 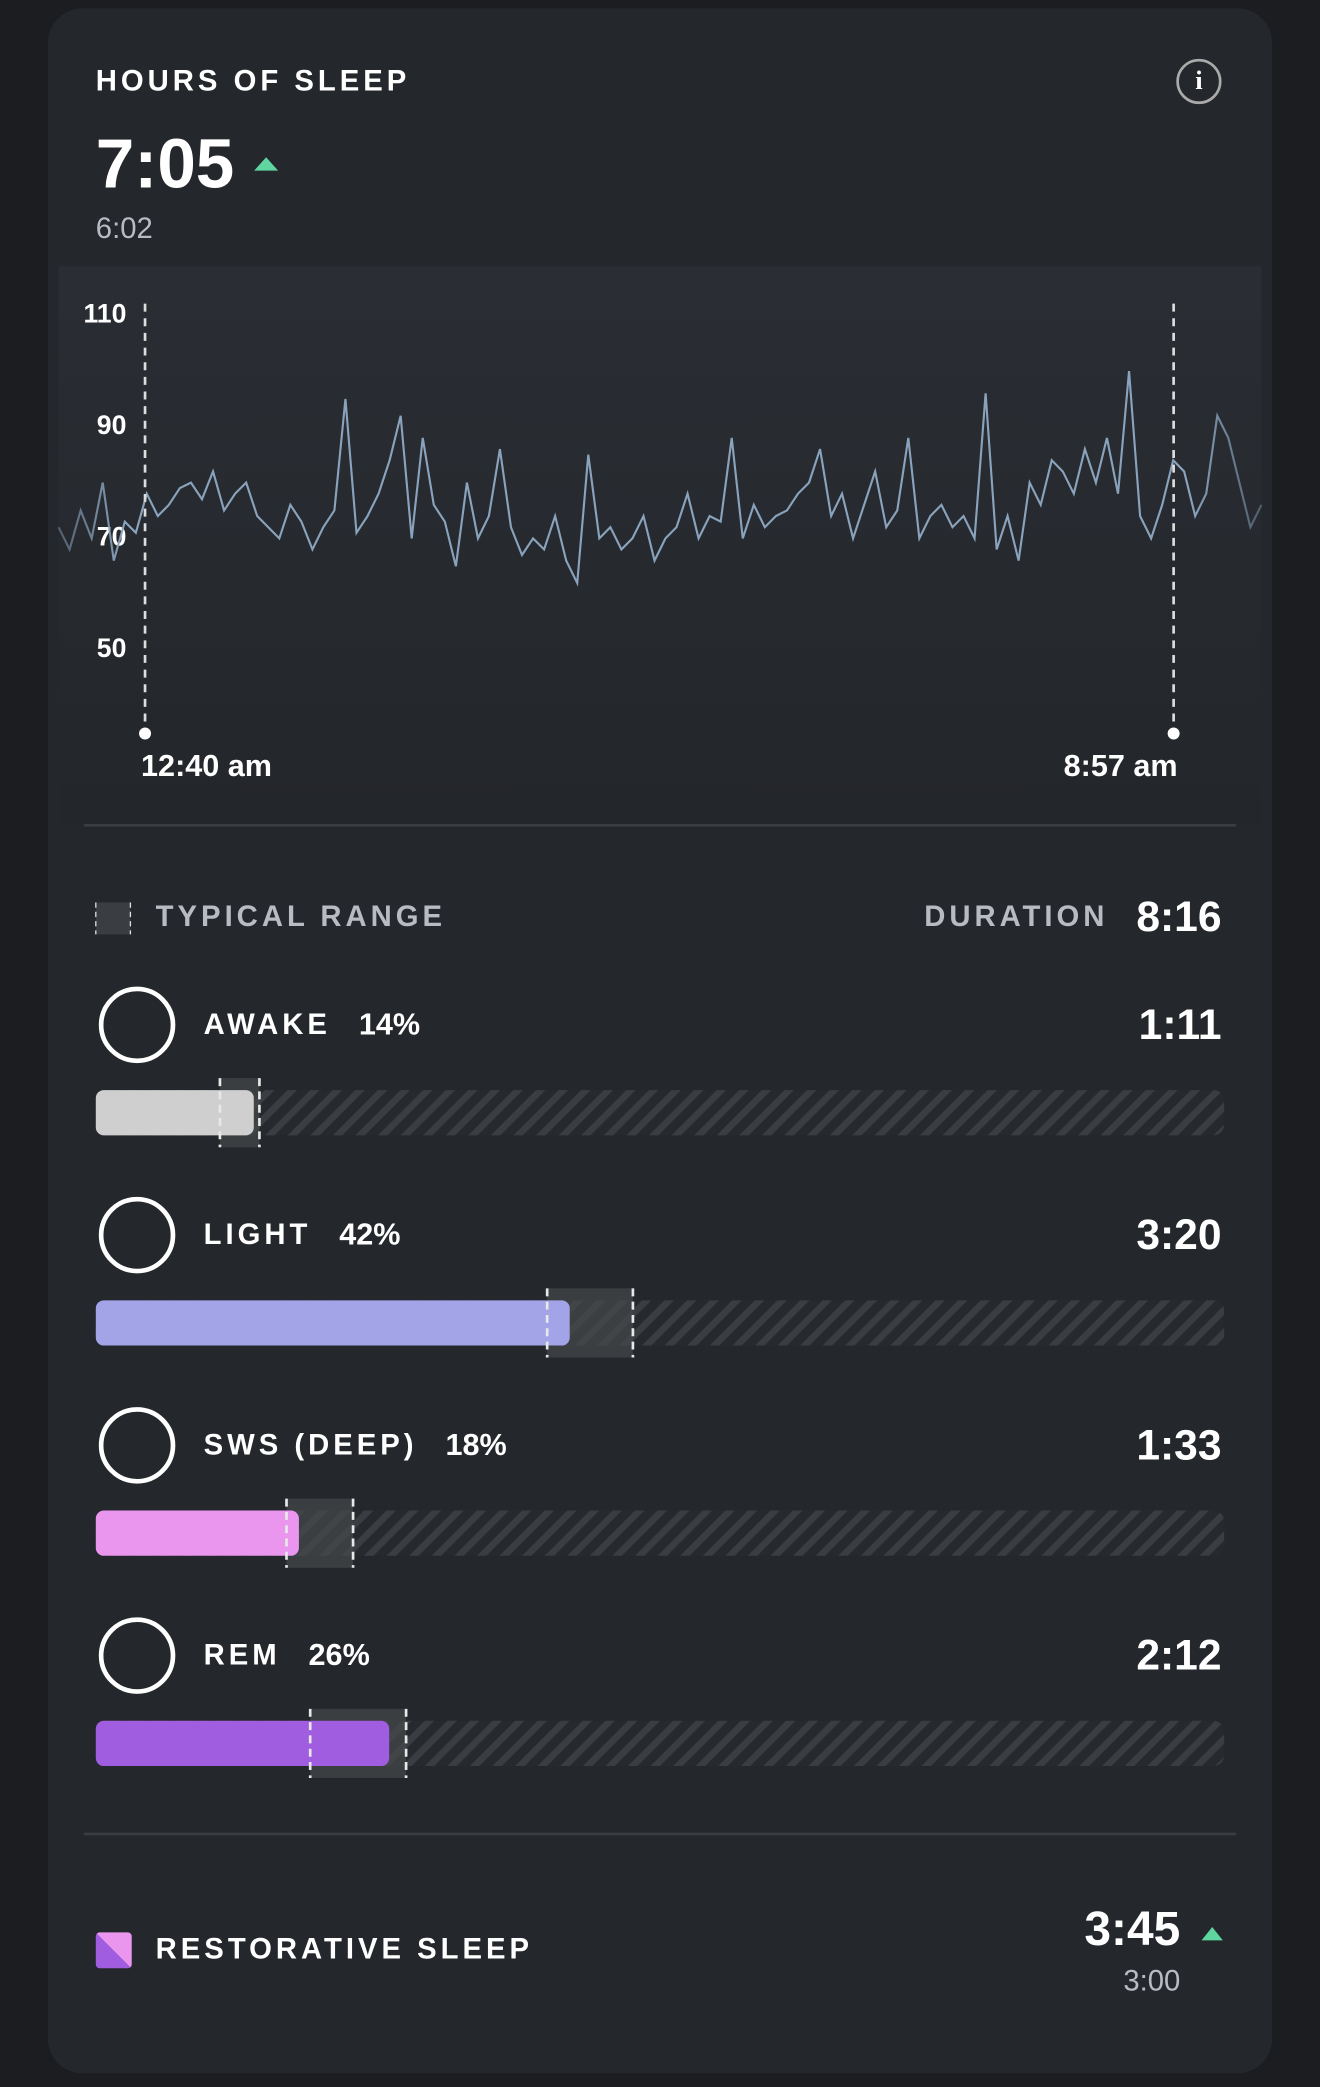 I want to click on y-tick-label: 110, so click(x=104, y=313).